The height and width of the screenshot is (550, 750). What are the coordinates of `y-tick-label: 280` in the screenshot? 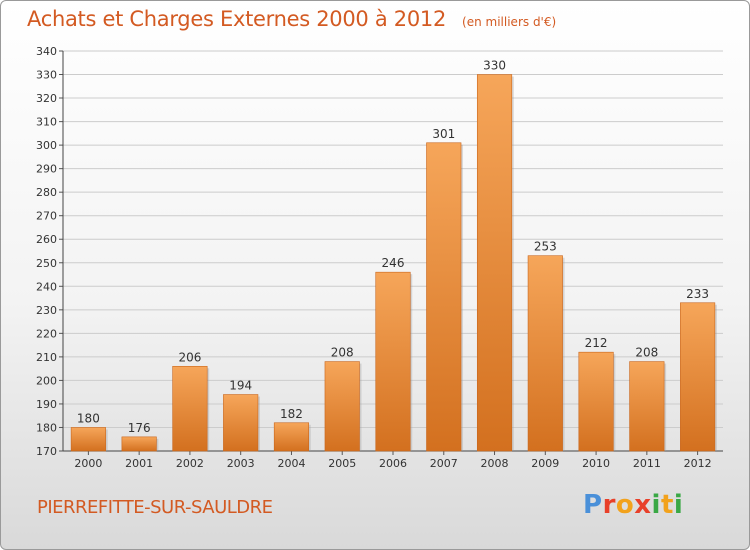 It's located at (46, 192).